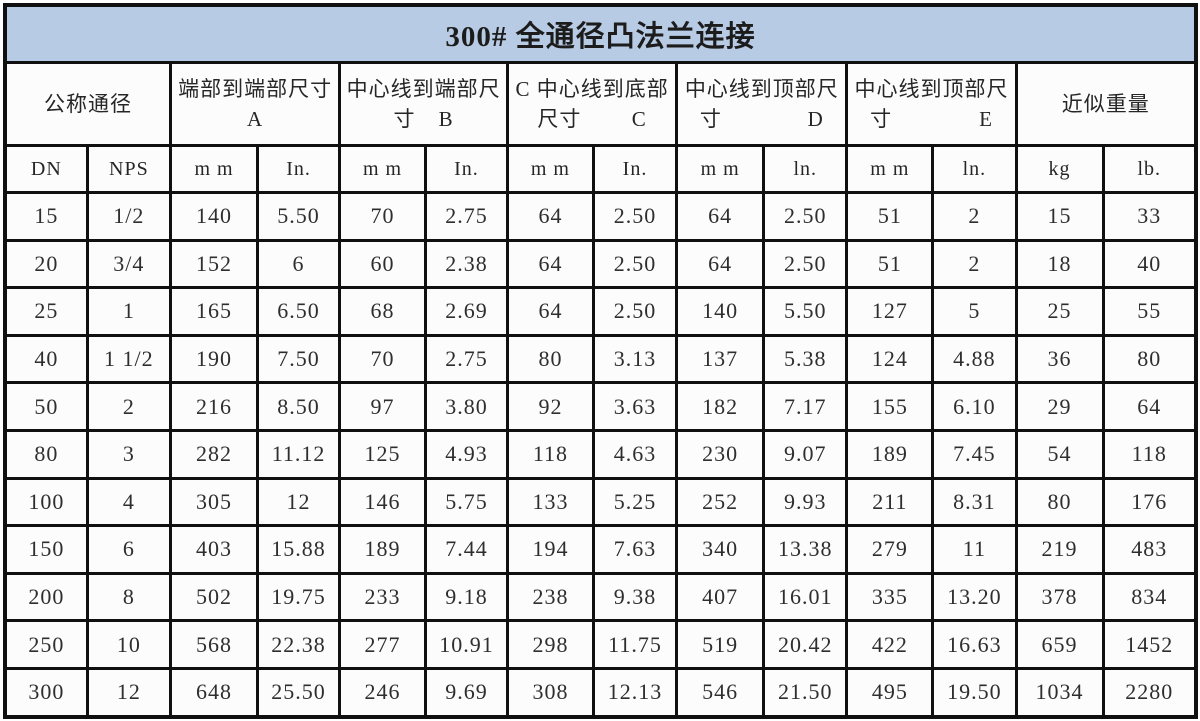 This screenshot has height=721, width=1200. Describe the element at coordinates (639, 119) in the screenshot. I see `group-letter: C` at that location.